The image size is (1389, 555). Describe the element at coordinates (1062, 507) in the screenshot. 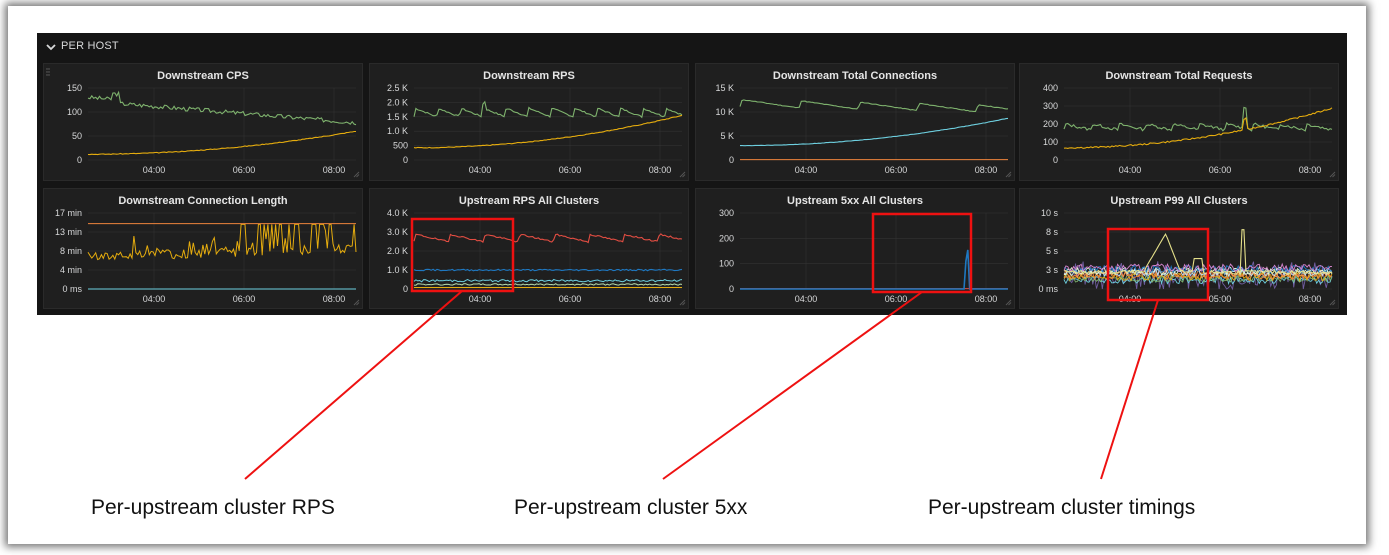

I see `caption-upstream-timings: Per-upstream cluster timings` at that location.